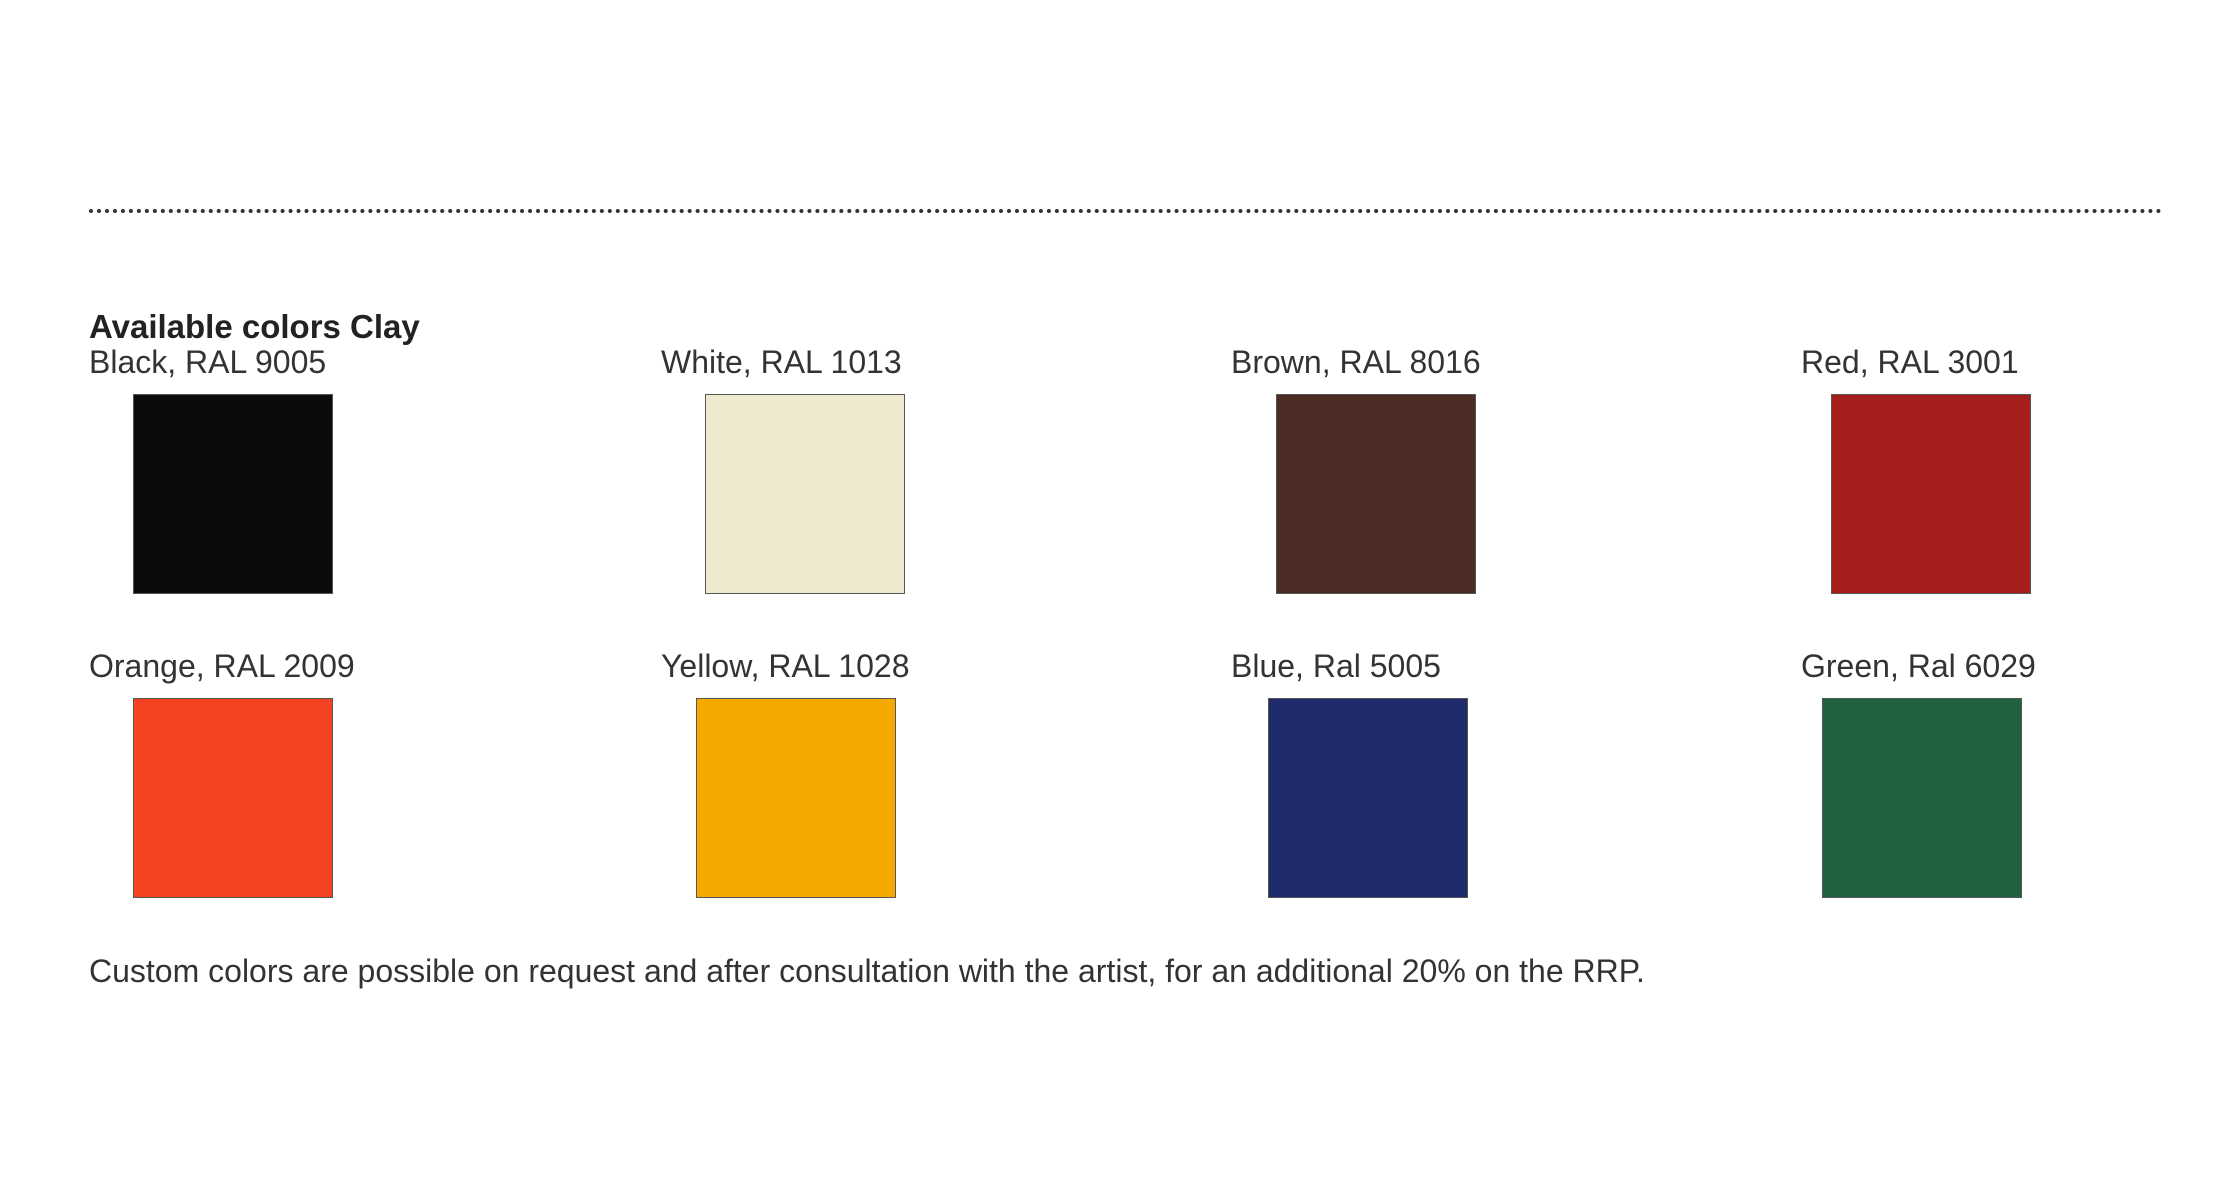  I want to click on color-label: Red, RAL 3001, so click(1910, 362).